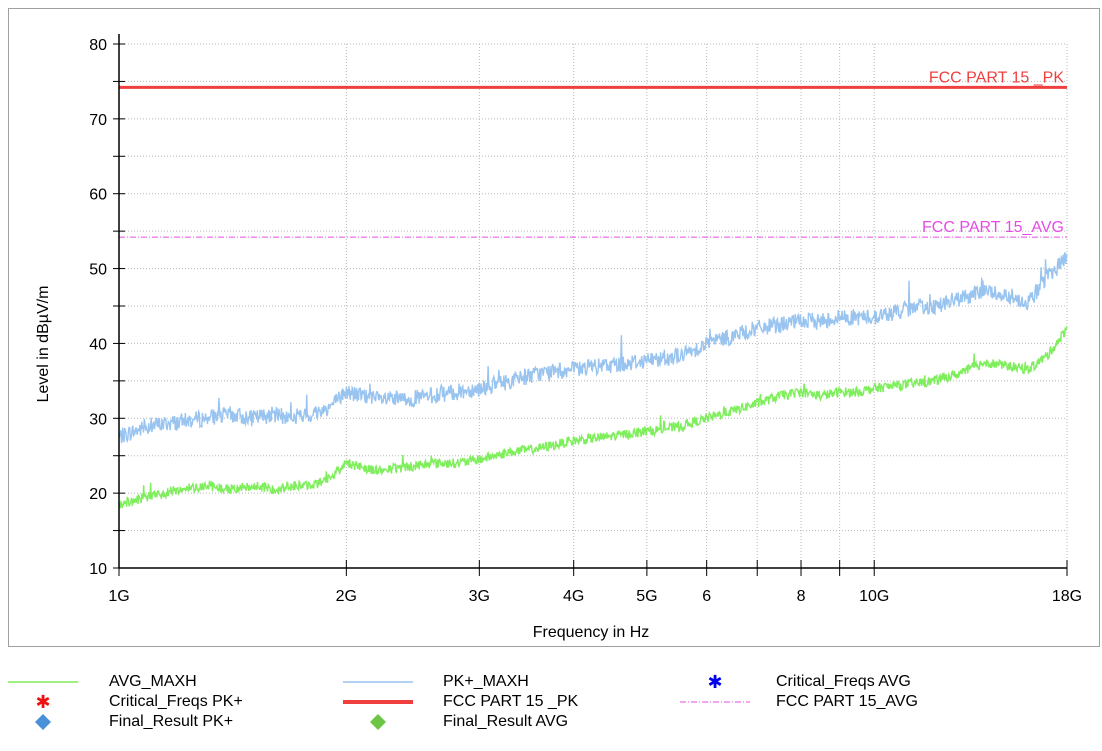  Describe the element at coordinates (98, 195) in the screenshot. I see `y-tick-label: 60` at that location.